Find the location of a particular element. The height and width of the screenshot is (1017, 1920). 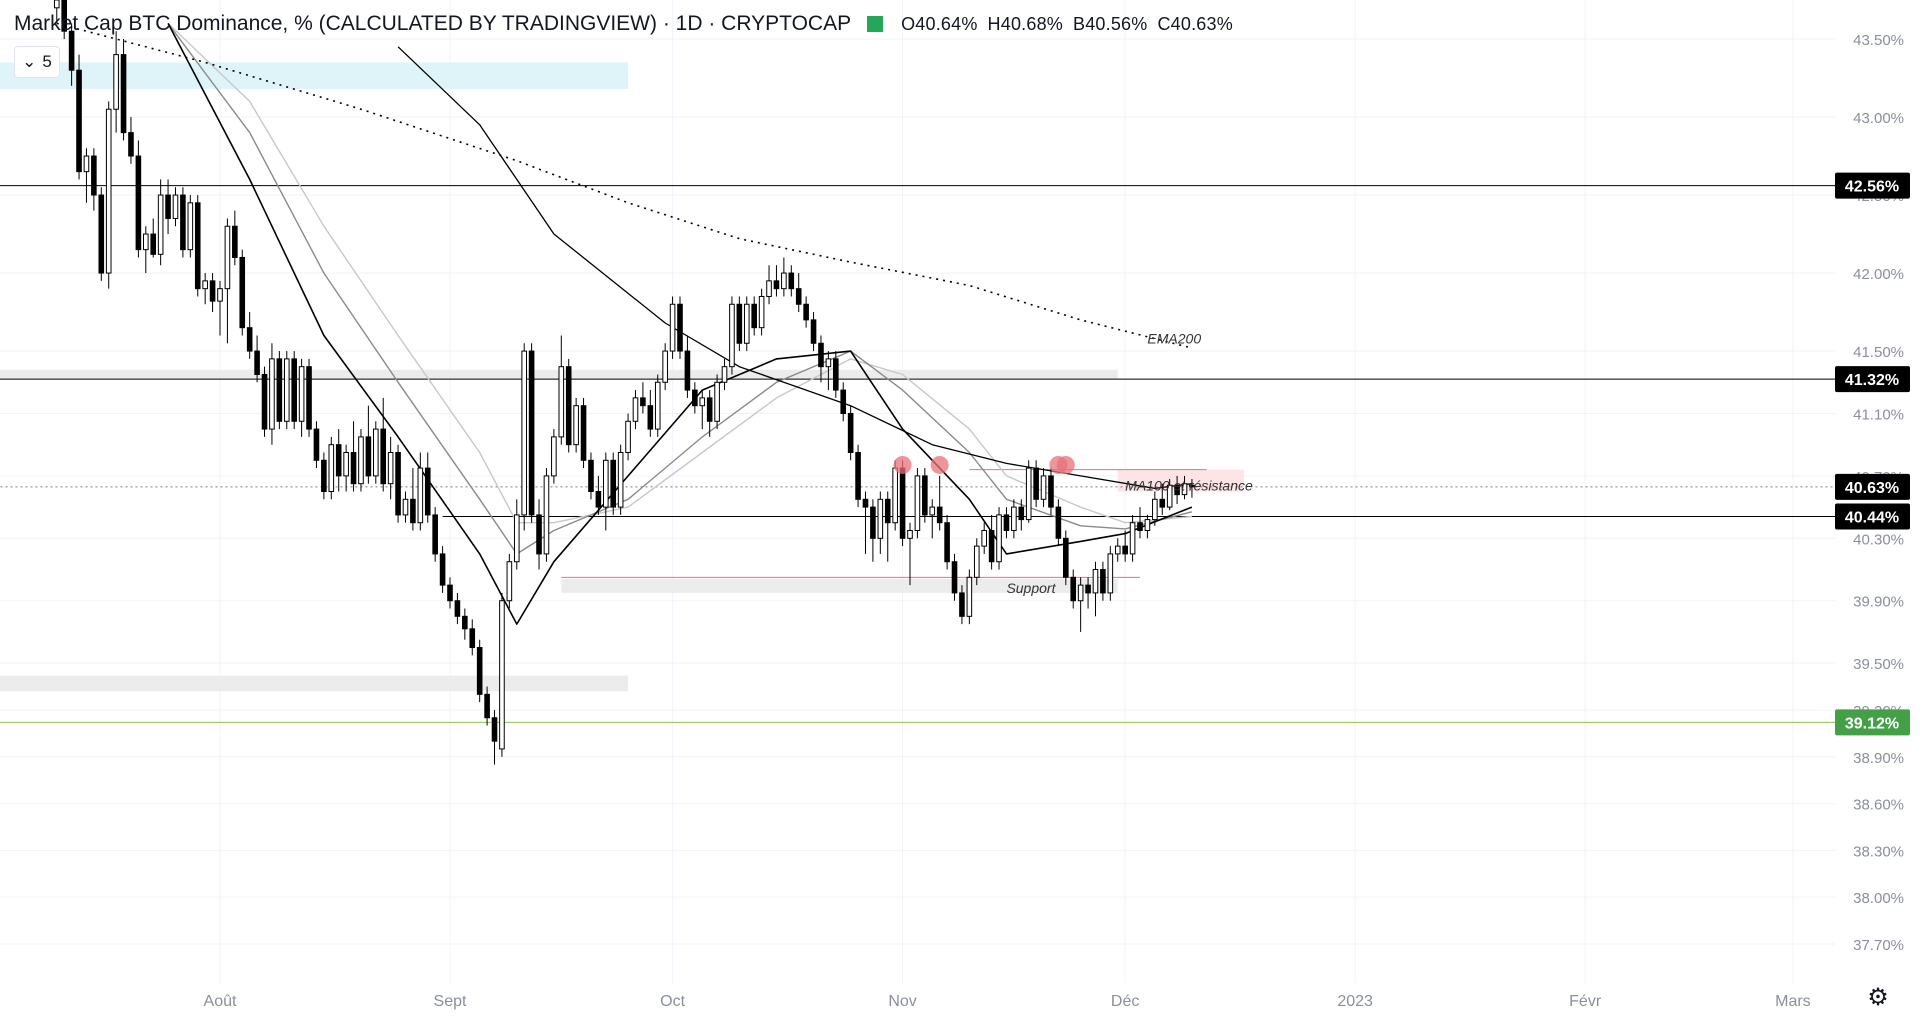

time-tick-label: 2023 is located at coordinates (1355, 1001).